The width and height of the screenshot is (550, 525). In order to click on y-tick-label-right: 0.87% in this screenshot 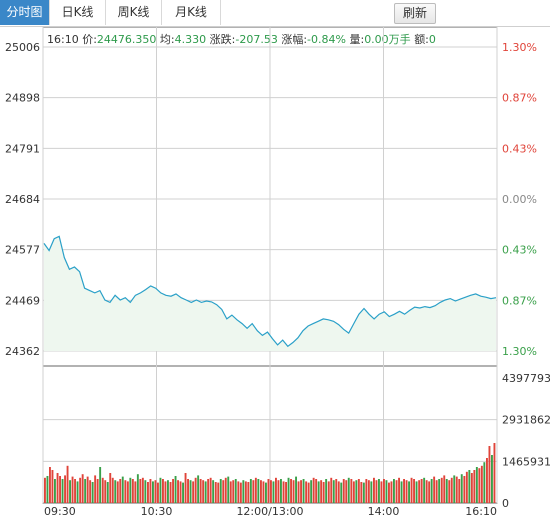, I will do `click(519, 98)`.